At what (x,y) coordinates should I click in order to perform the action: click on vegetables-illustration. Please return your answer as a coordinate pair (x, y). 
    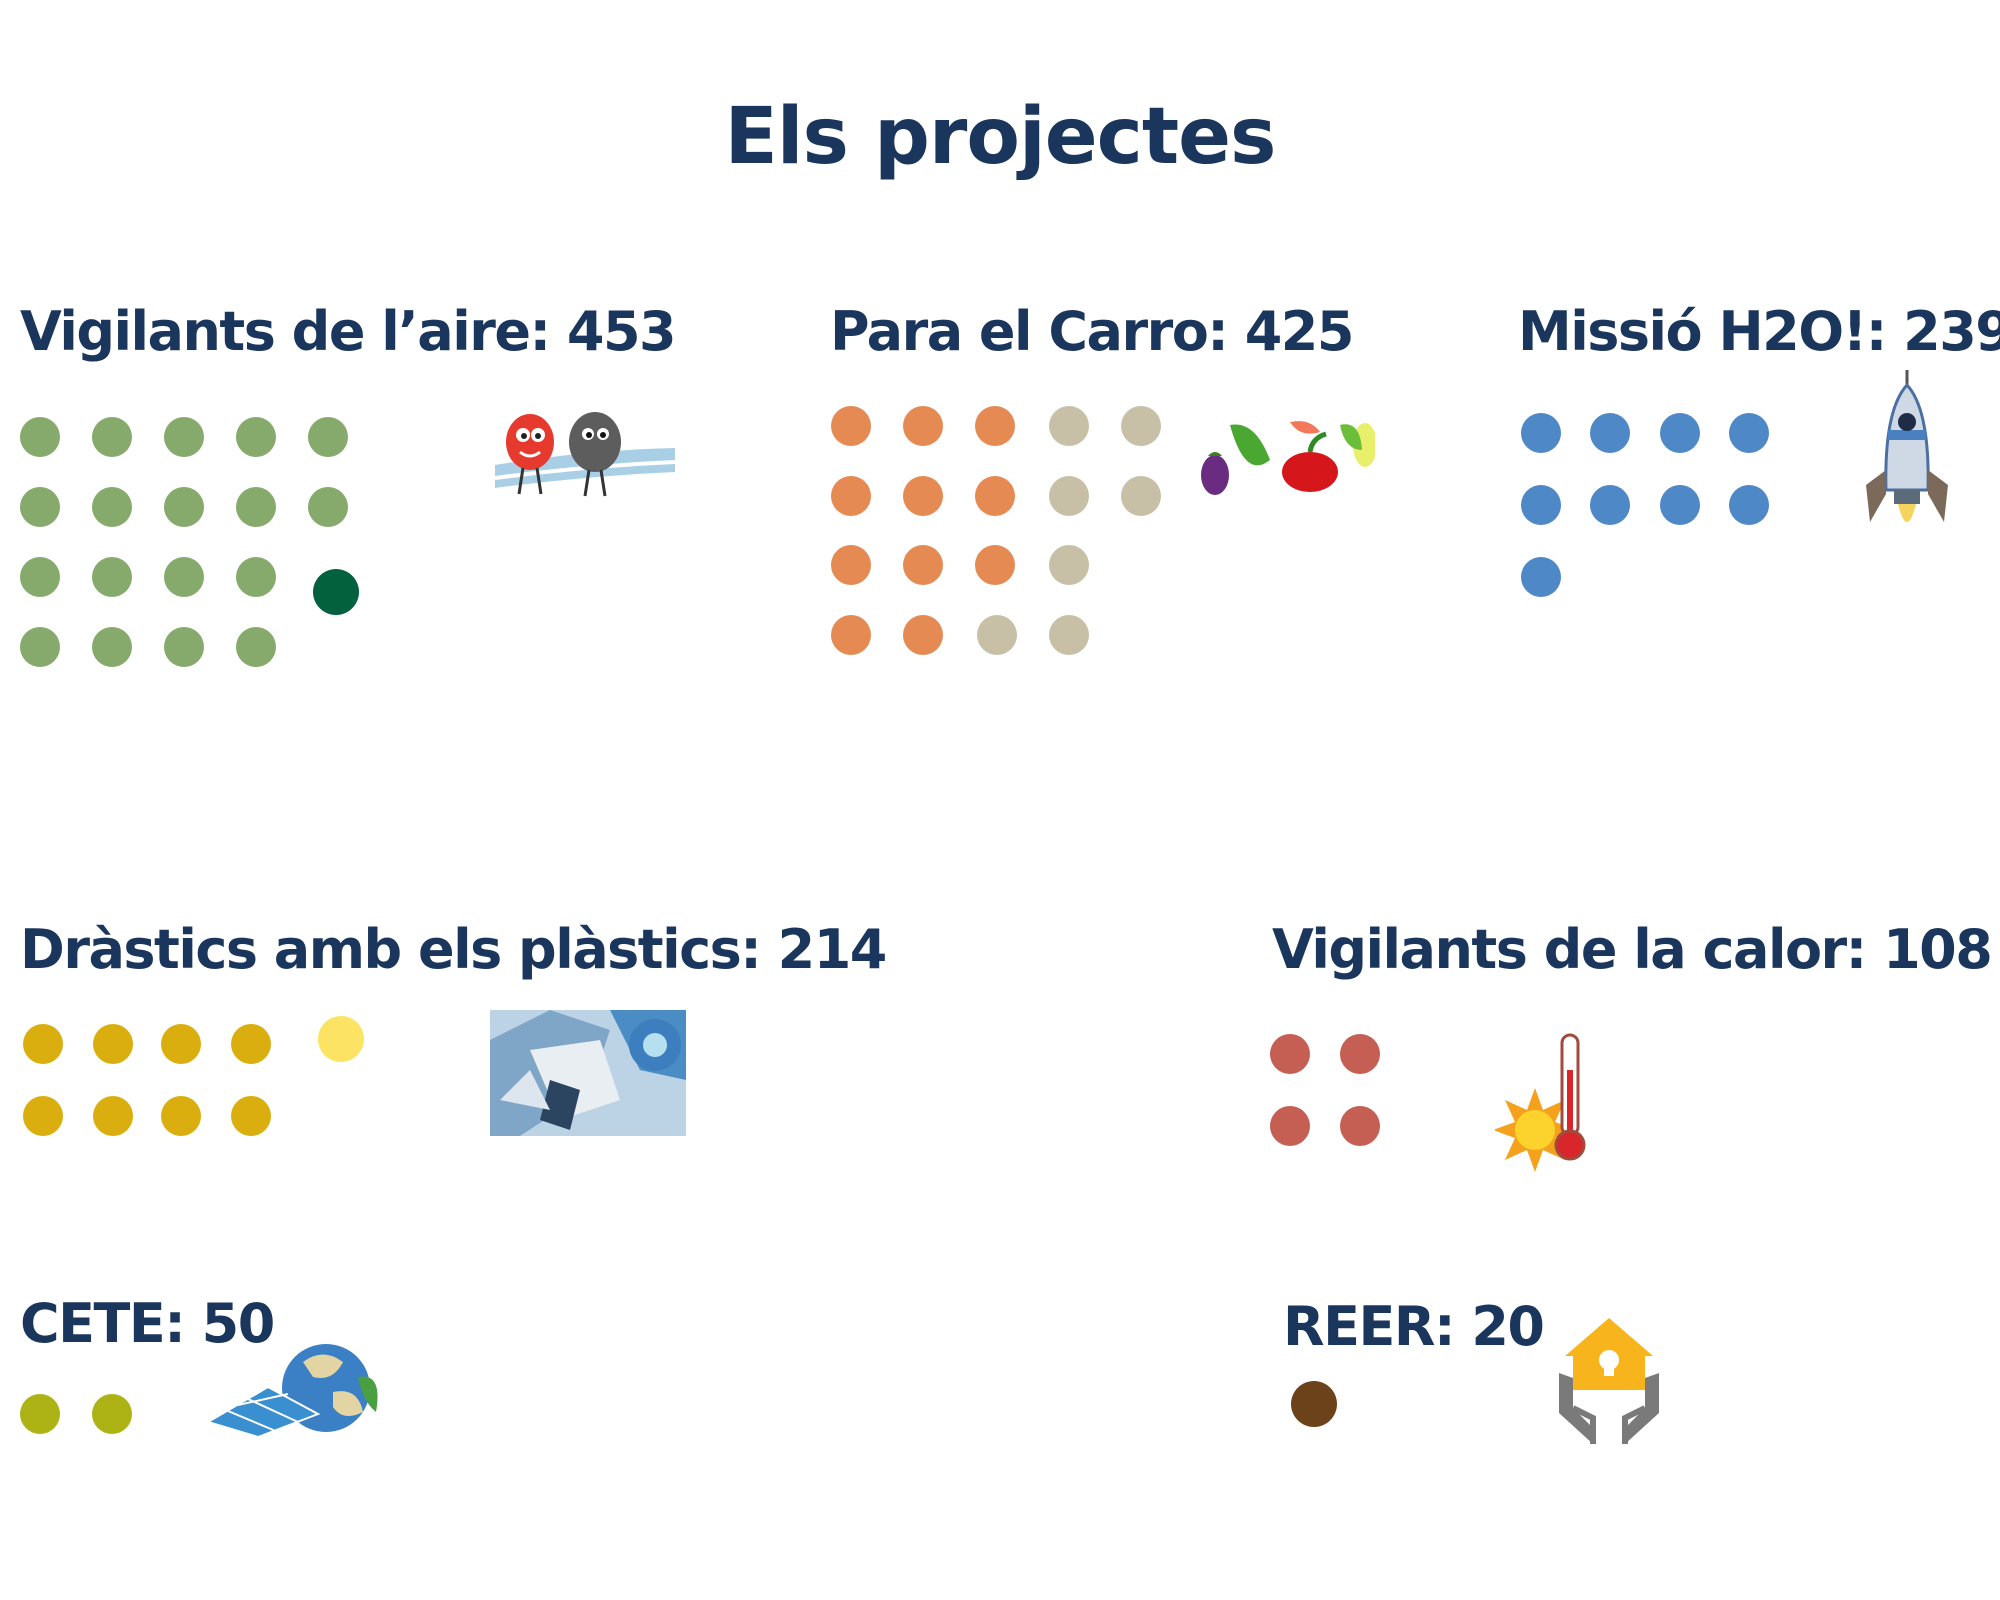
    Looking at the image, I should click on (1287, 457).